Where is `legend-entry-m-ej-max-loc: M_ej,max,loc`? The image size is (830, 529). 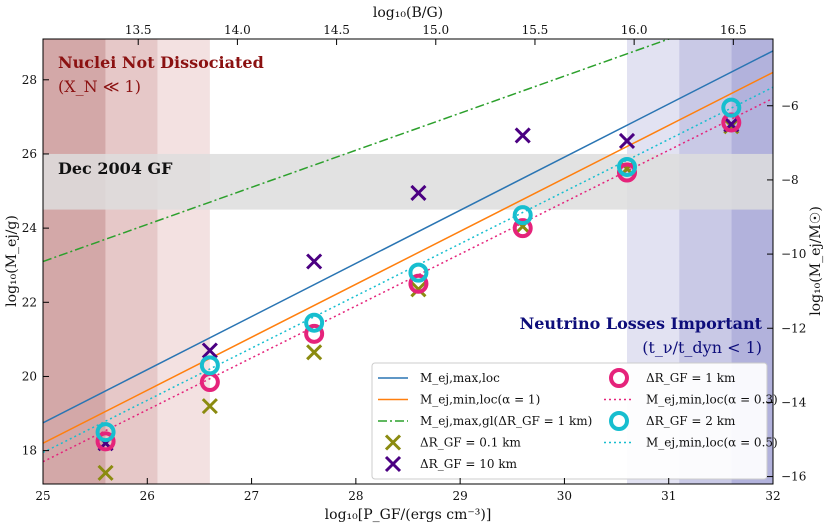
legend-entry-m-ej-max-loc: M_ej,max,loc is located at coordinates (439, 378).